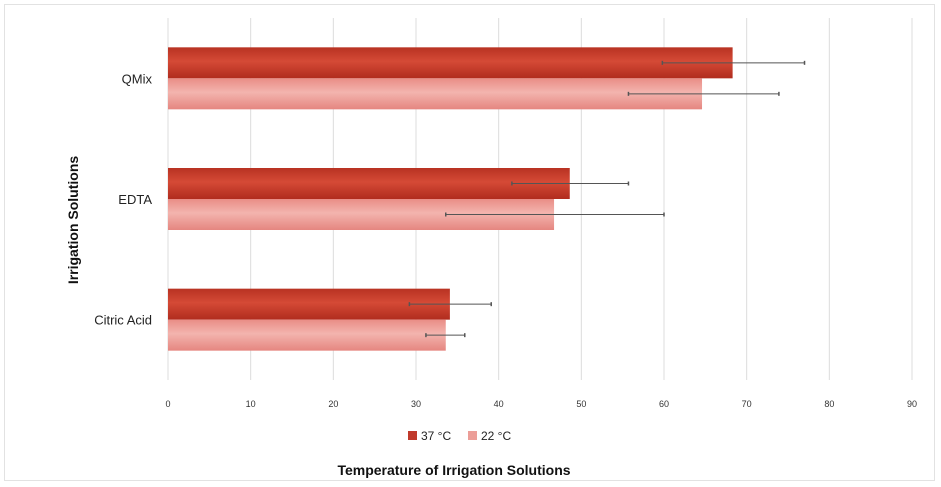 The image size is (941, 487). Describe the element at coordinates (369, 183) in the screenshot. I see `bar-edta-37c` at that location.